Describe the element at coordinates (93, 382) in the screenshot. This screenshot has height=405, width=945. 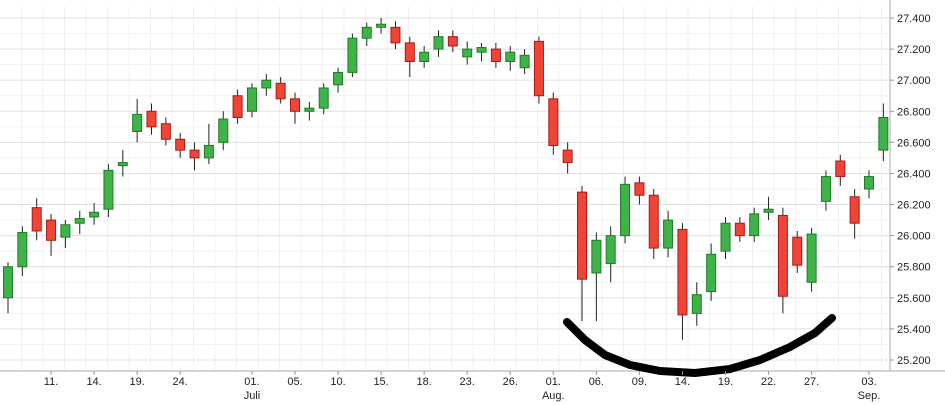
I see `x-axis-label: 14.` at that location.